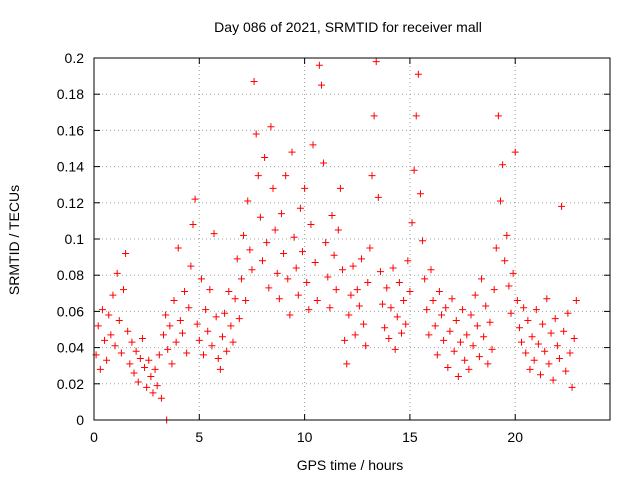 This screenshot has height=480, width=640. I want to click on x-axis-label: GPS time / hours, so click(350, 465).